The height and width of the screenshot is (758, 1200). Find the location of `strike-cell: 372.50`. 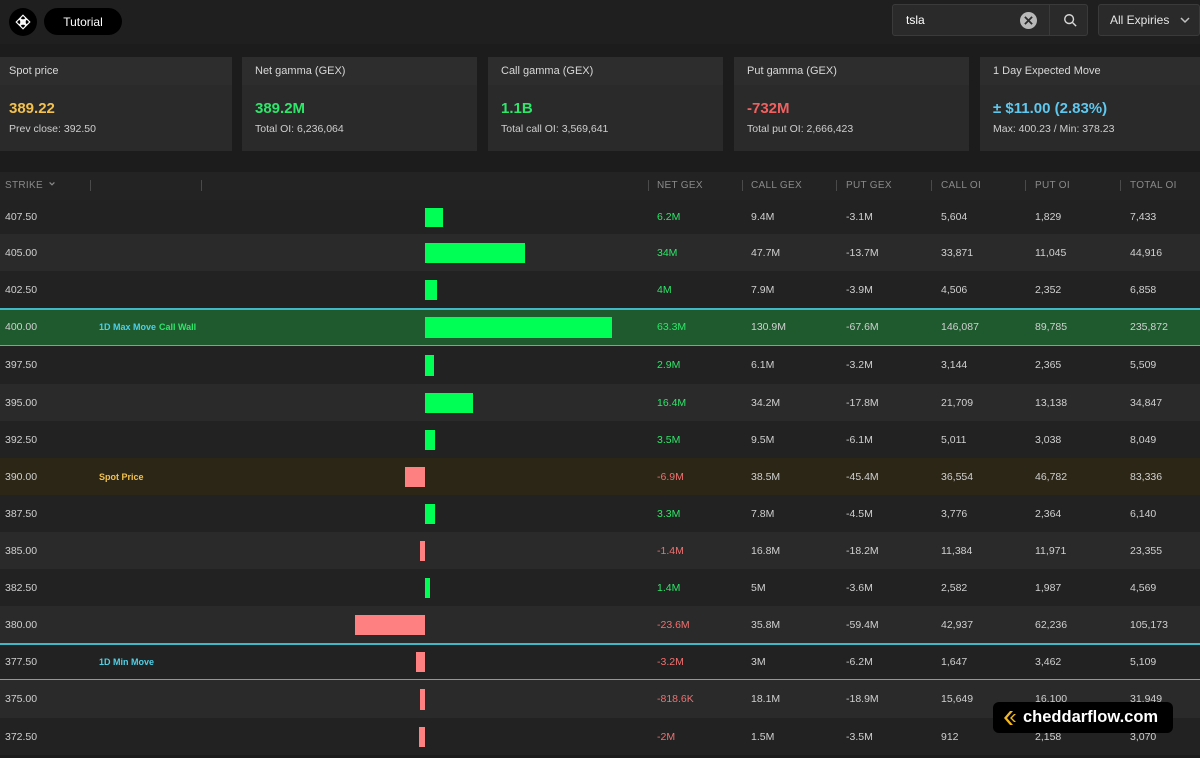

strike-cell: 372.50 is located at coordinates (21, 736).